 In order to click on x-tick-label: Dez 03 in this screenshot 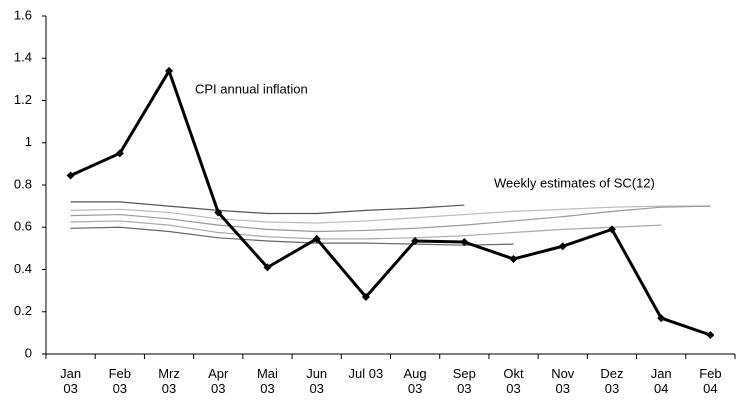, I will do `click(612, 381)`.